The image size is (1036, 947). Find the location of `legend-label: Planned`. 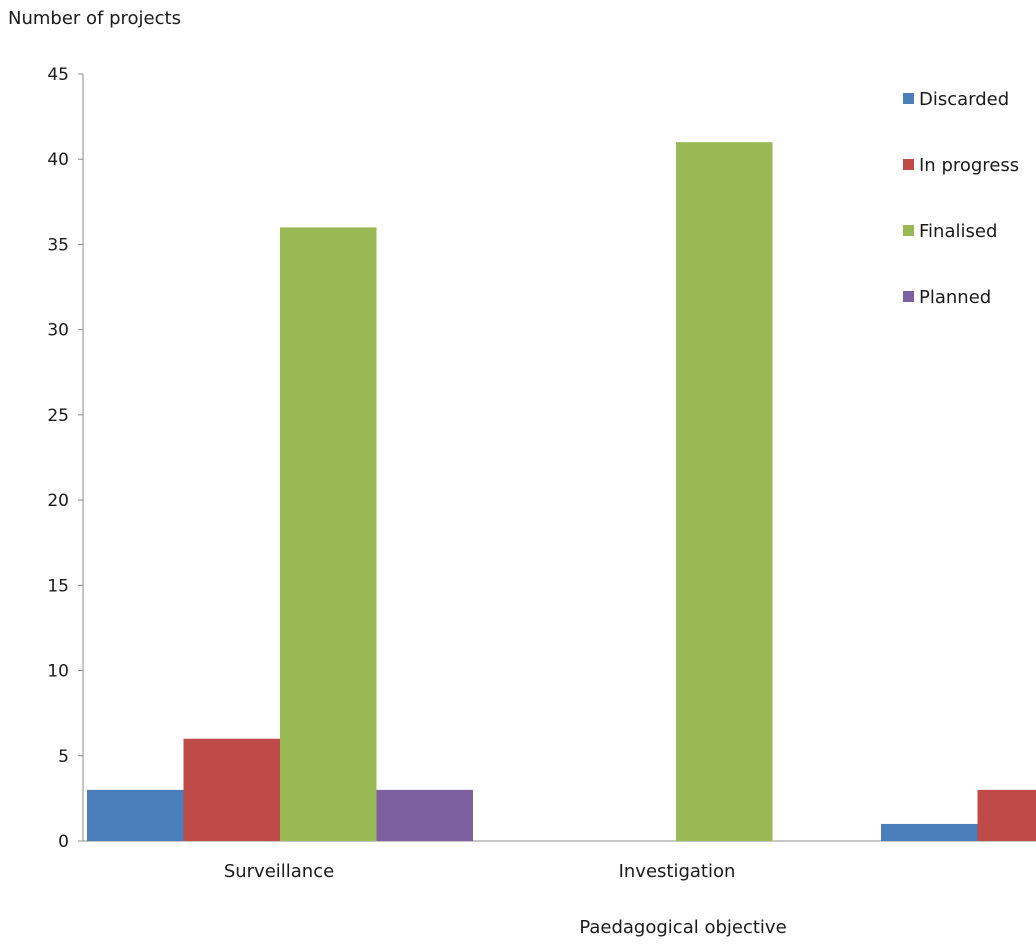

legend-label: Planned is located at coordinates (955, 297).